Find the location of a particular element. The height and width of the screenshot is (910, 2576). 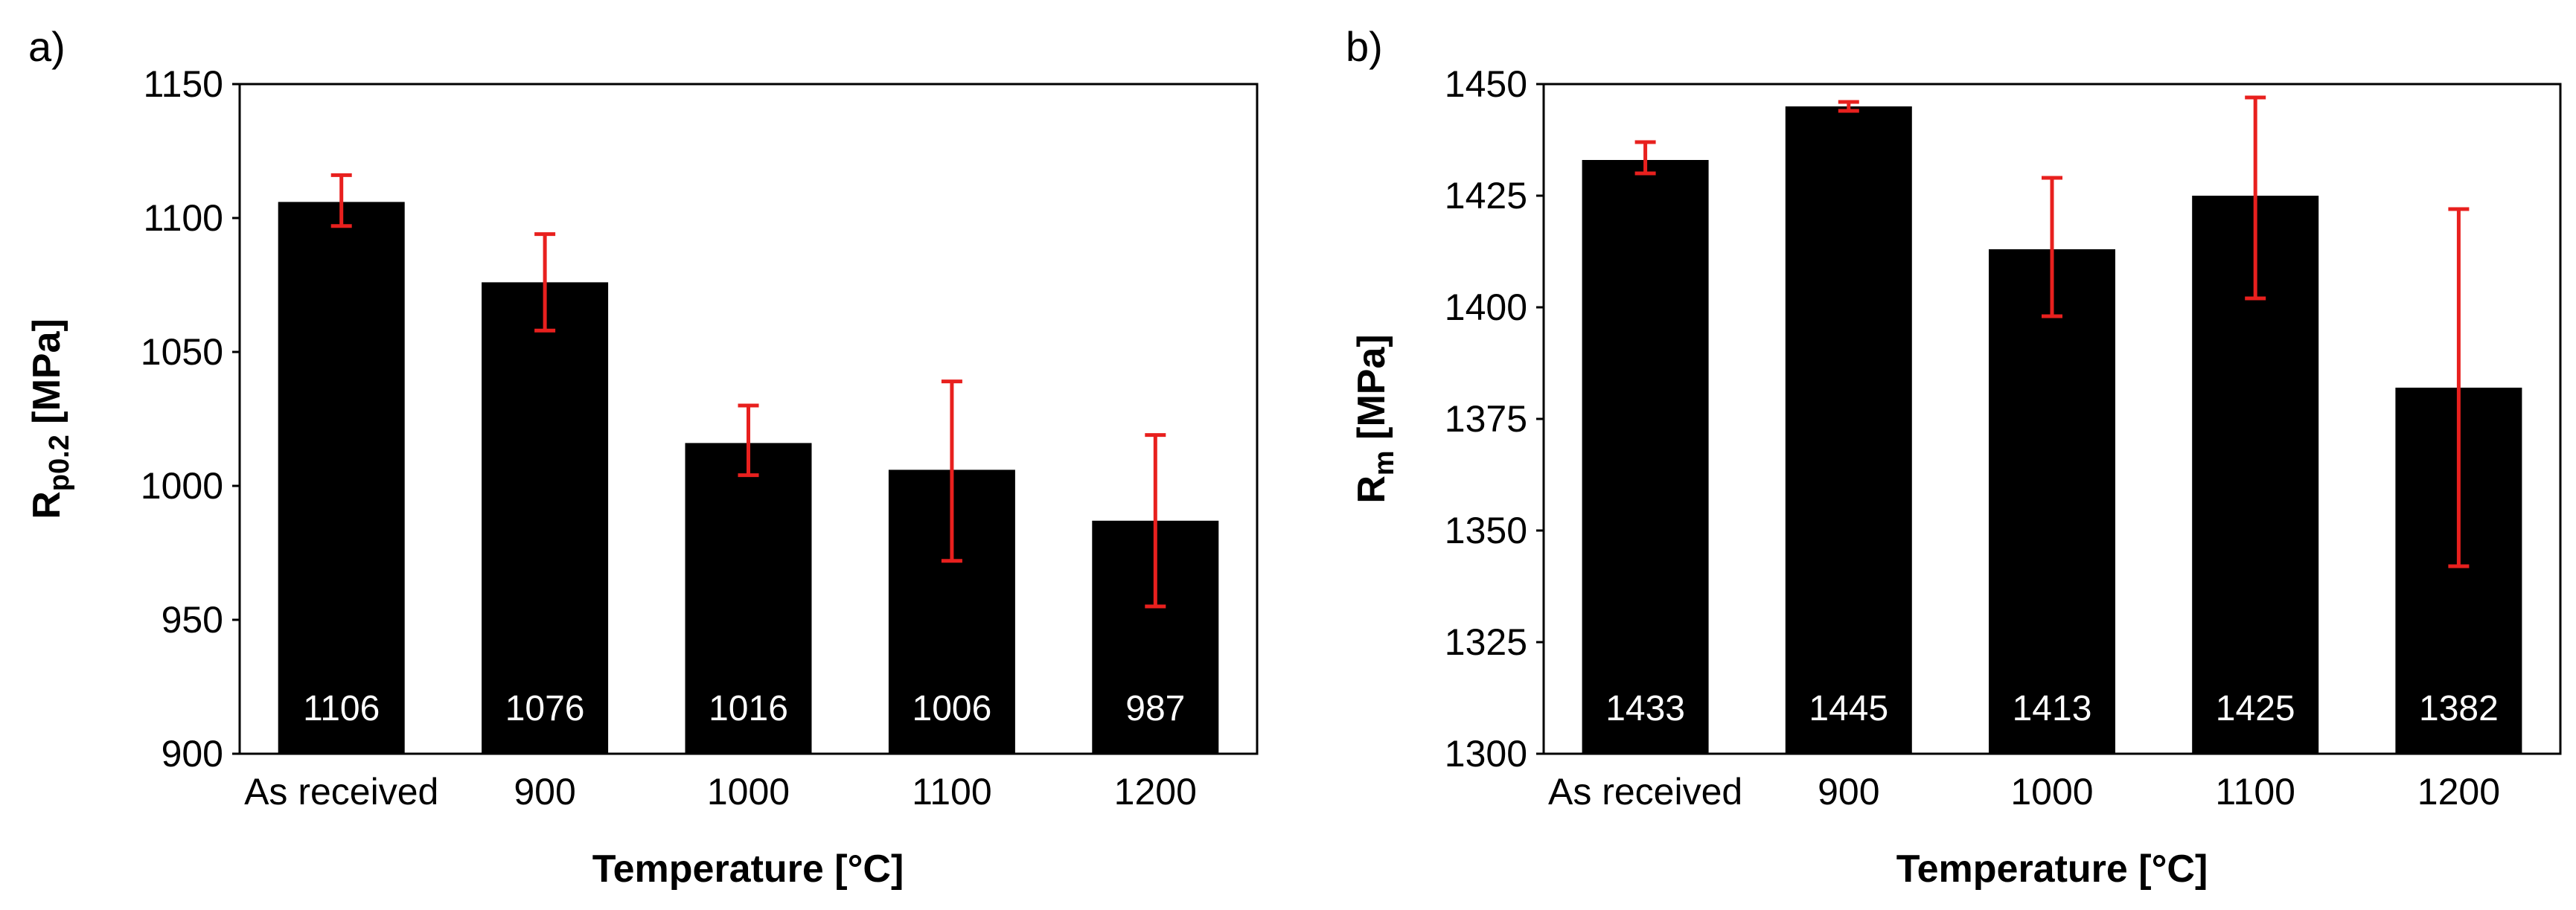

data-labels-b: 1433 1445 1413 1425 1382 is located at coordinates (2052, 708).